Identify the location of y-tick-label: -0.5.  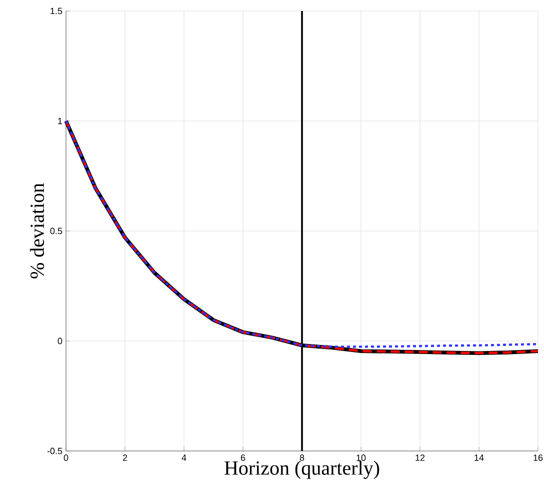
(54, 451).